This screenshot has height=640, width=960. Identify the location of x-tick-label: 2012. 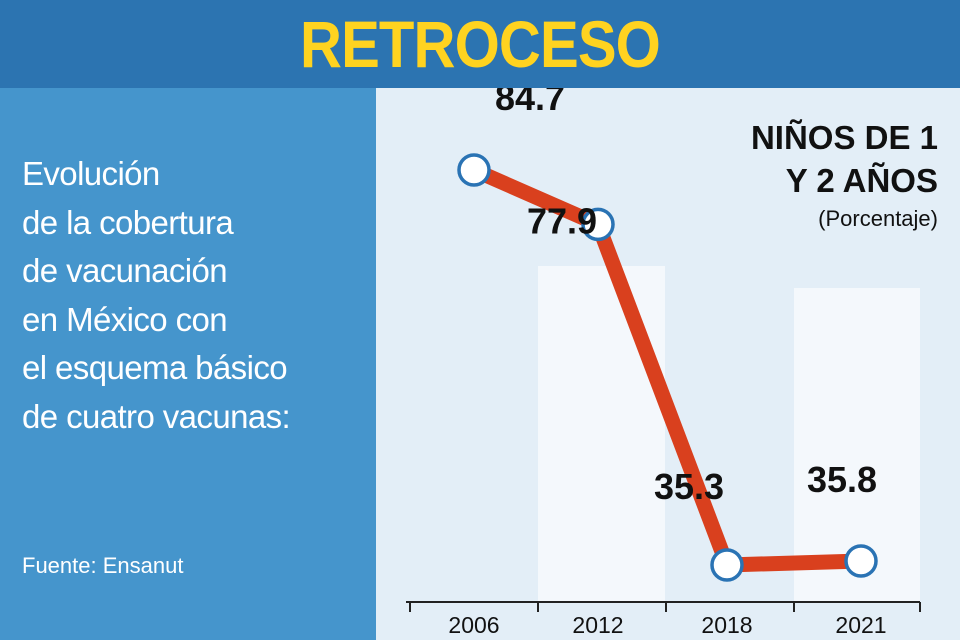
(597, 625).